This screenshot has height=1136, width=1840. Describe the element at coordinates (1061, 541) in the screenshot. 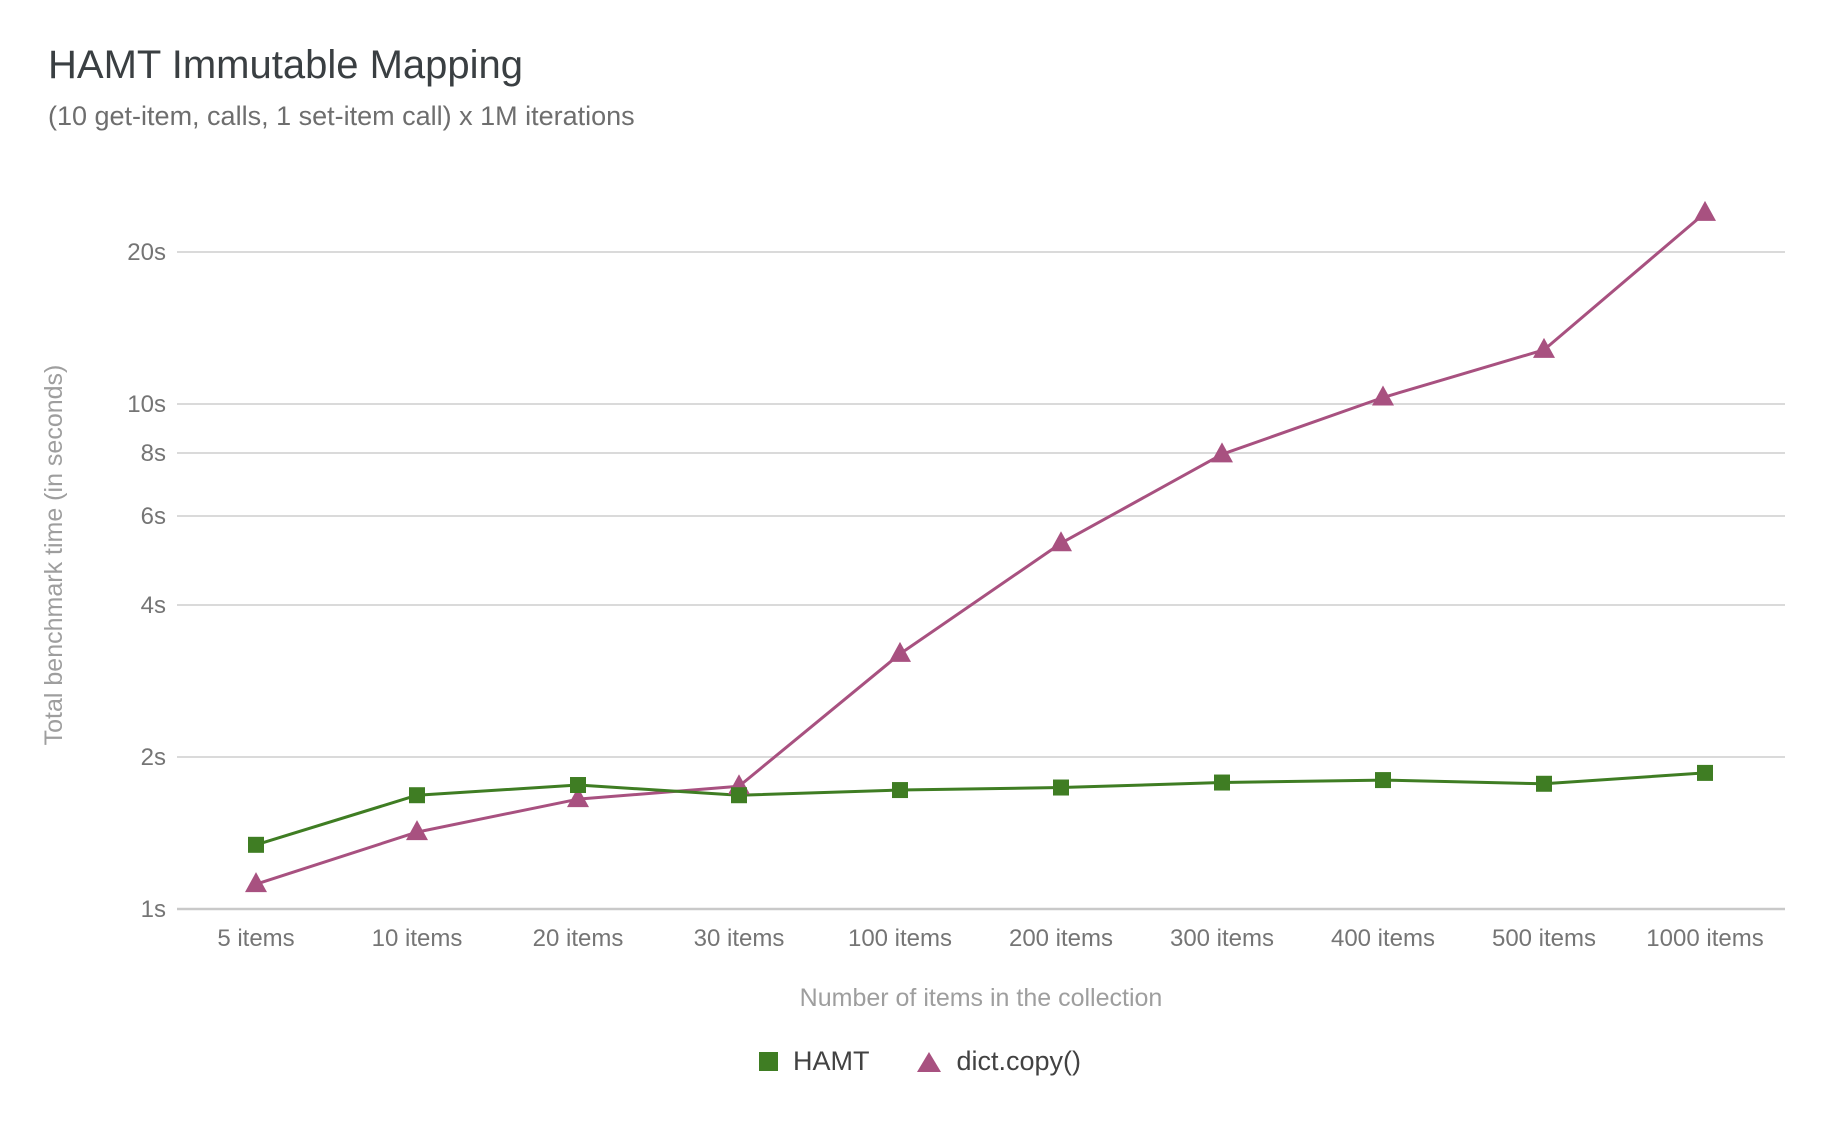

I see `marker-dict-copy--200-items` at that location.